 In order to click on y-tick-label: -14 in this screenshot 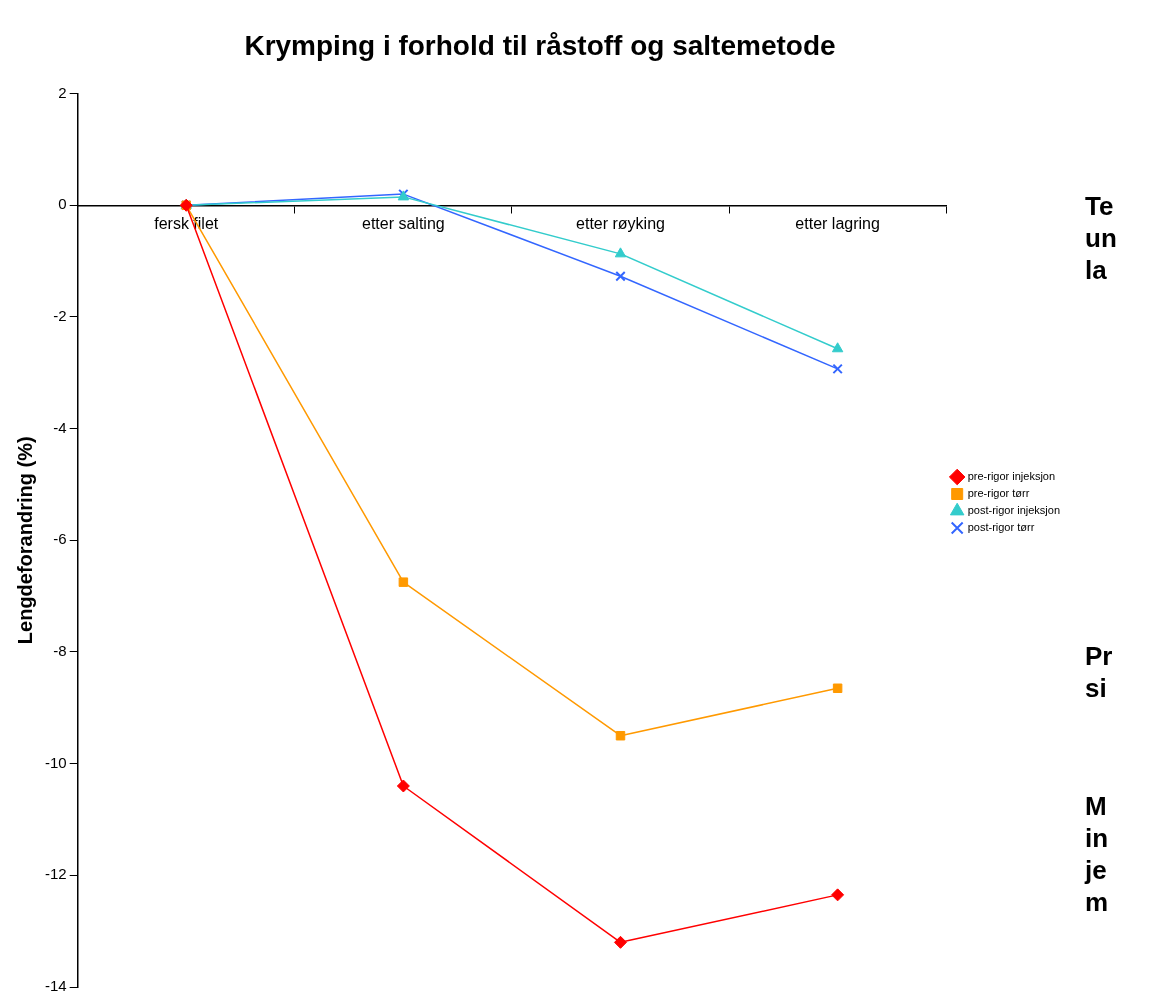, I will do `click(55, 986)`.